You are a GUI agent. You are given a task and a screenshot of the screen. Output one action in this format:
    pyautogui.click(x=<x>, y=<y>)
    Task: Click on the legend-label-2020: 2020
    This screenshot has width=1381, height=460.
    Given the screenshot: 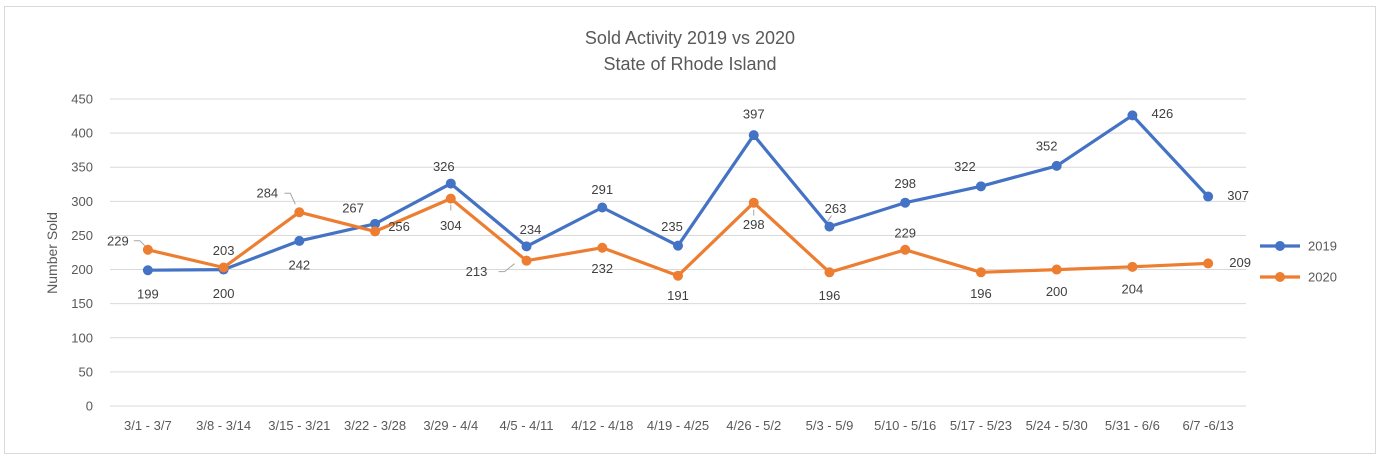 What is the action you would take?
    pyautogui.click(x=1322, y=277)
    